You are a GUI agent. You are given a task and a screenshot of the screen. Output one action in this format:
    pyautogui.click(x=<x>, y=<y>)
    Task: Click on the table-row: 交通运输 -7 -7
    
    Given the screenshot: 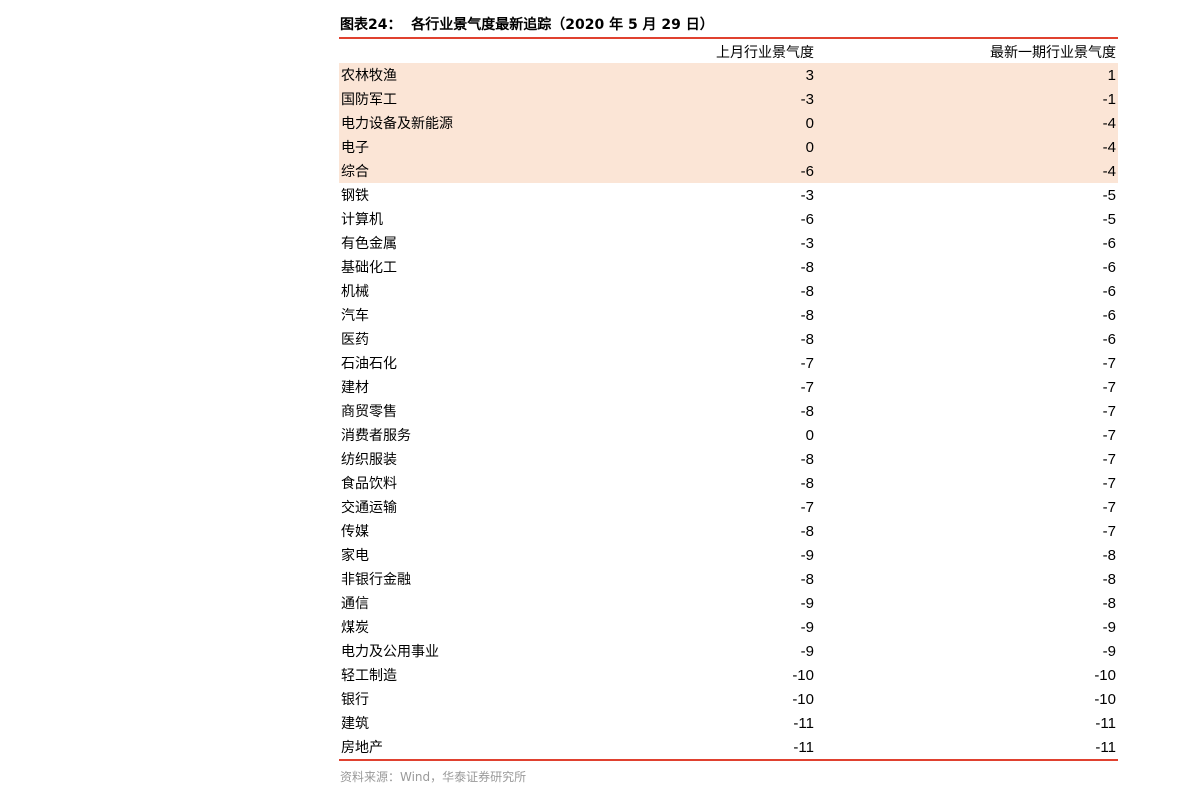 What is the action you would take?
    pyautogui.click(x=728, y=507)
    